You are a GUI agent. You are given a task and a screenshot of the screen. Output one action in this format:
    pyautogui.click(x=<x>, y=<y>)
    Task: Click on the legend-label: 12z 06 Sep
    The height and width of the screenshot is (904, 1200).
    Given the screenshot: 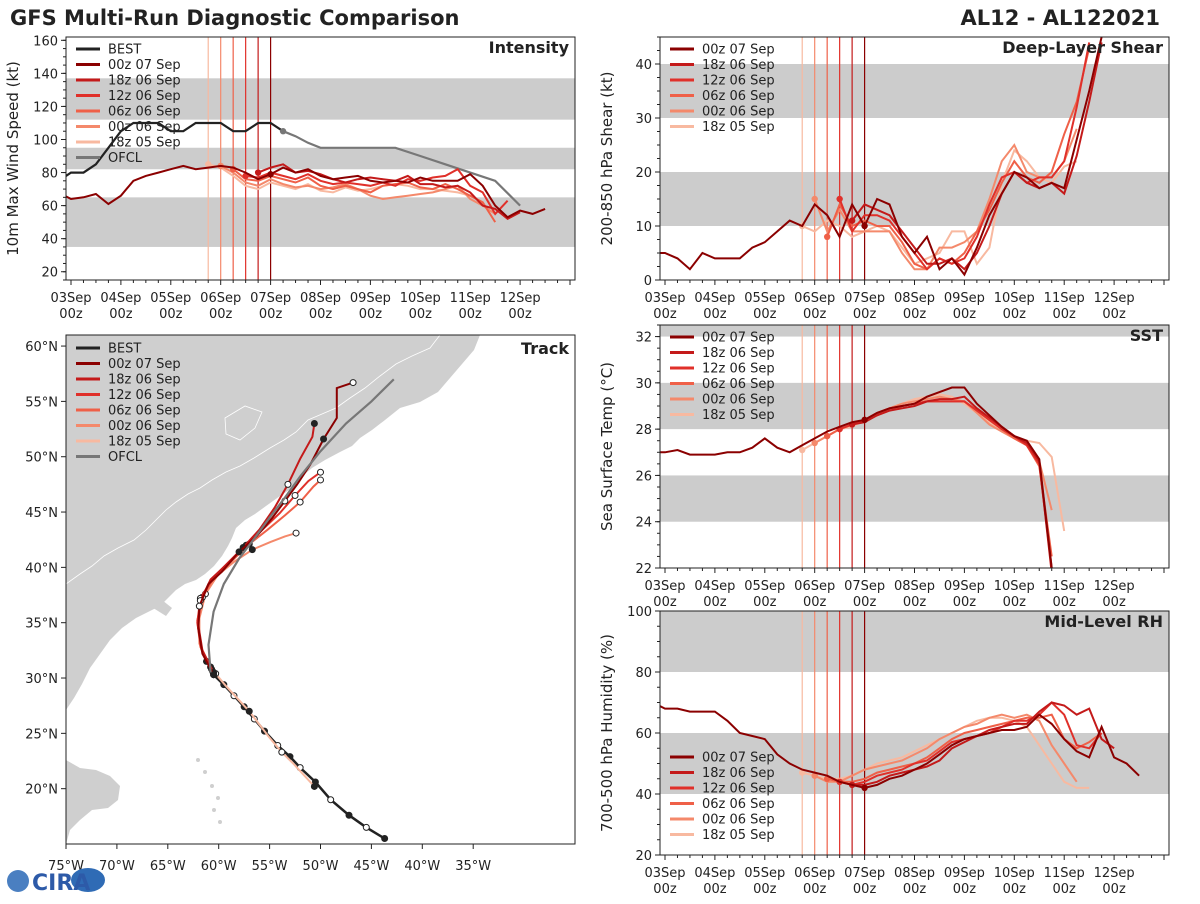 What is the action you would take?
    pyautogui.click(x=144, y=395)
    